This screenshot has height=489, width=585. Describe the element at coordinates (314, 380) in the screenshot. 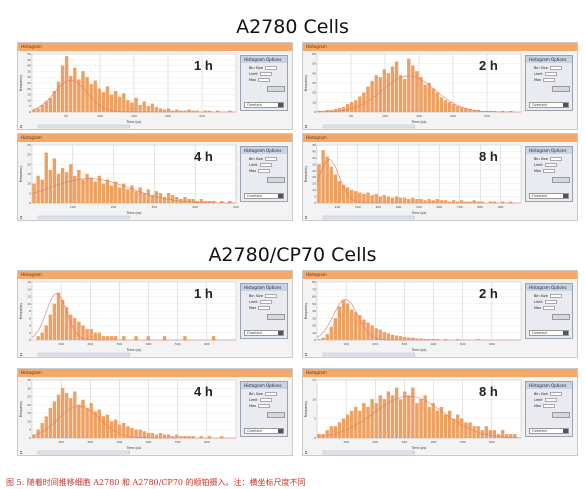

I see `y-tick-label: 15` at that location.